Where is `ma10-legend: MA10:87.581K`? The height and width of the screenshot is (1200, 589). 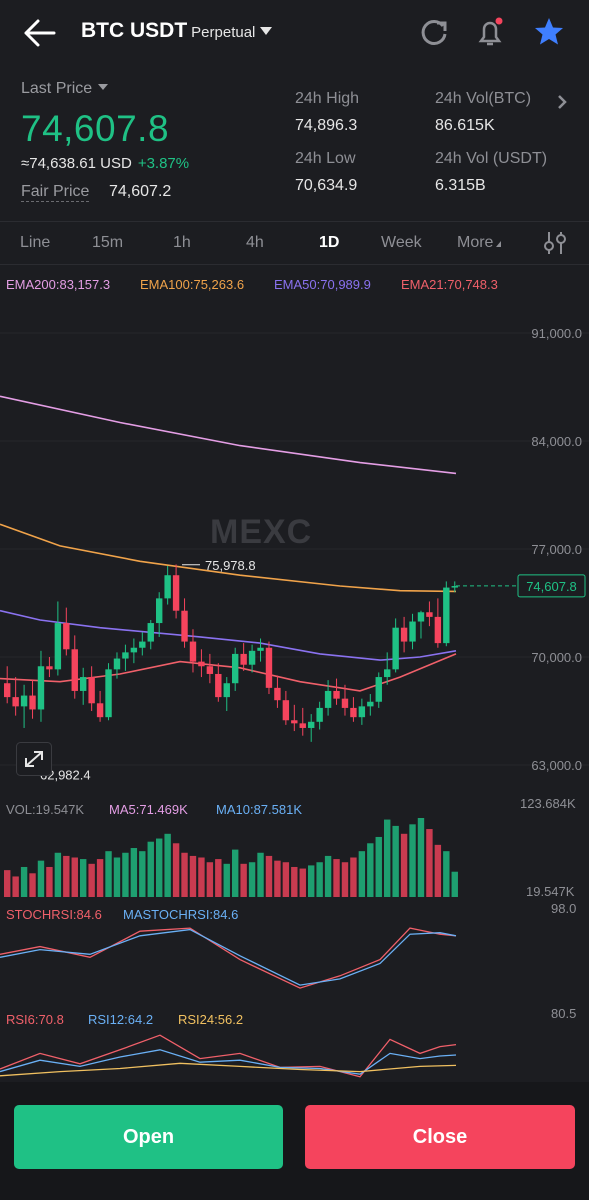 ma10-legend: MA10:87.581K is located at coordinates (259, 809).